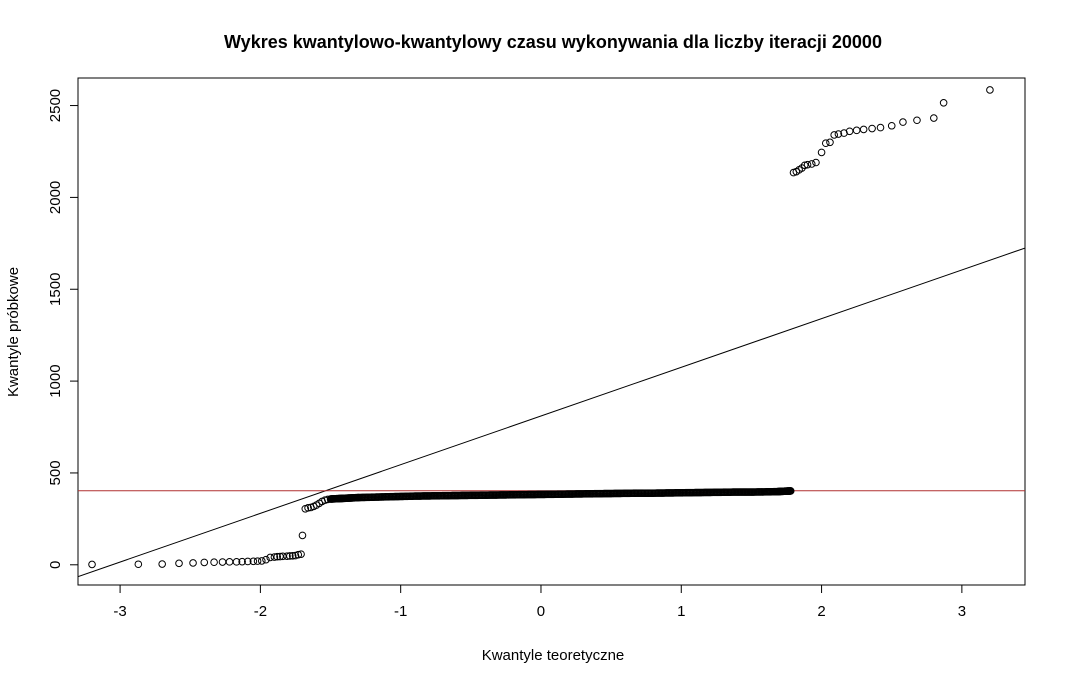 Image resolution: width=1066 pixels, height=683 pixels. What do you see at coordinates (400, 611) in the screenshot?
I see `x-tick-label: -1` at bounding box center [400, 611].